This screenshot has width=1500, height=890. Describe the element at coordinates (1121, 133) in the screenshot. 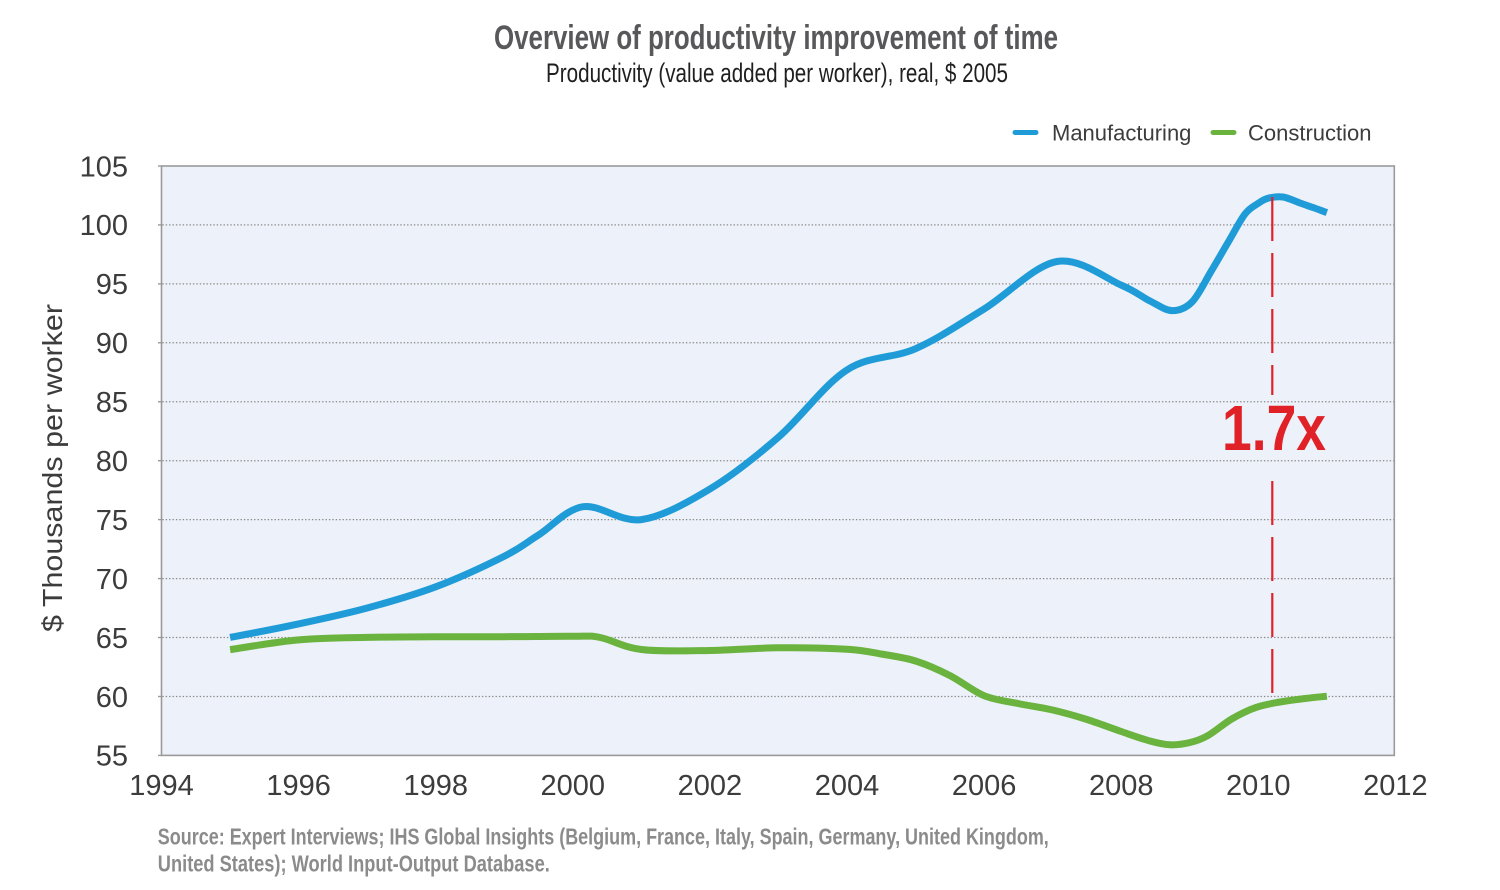

I see `svg-text: Manufacturing` at that location.